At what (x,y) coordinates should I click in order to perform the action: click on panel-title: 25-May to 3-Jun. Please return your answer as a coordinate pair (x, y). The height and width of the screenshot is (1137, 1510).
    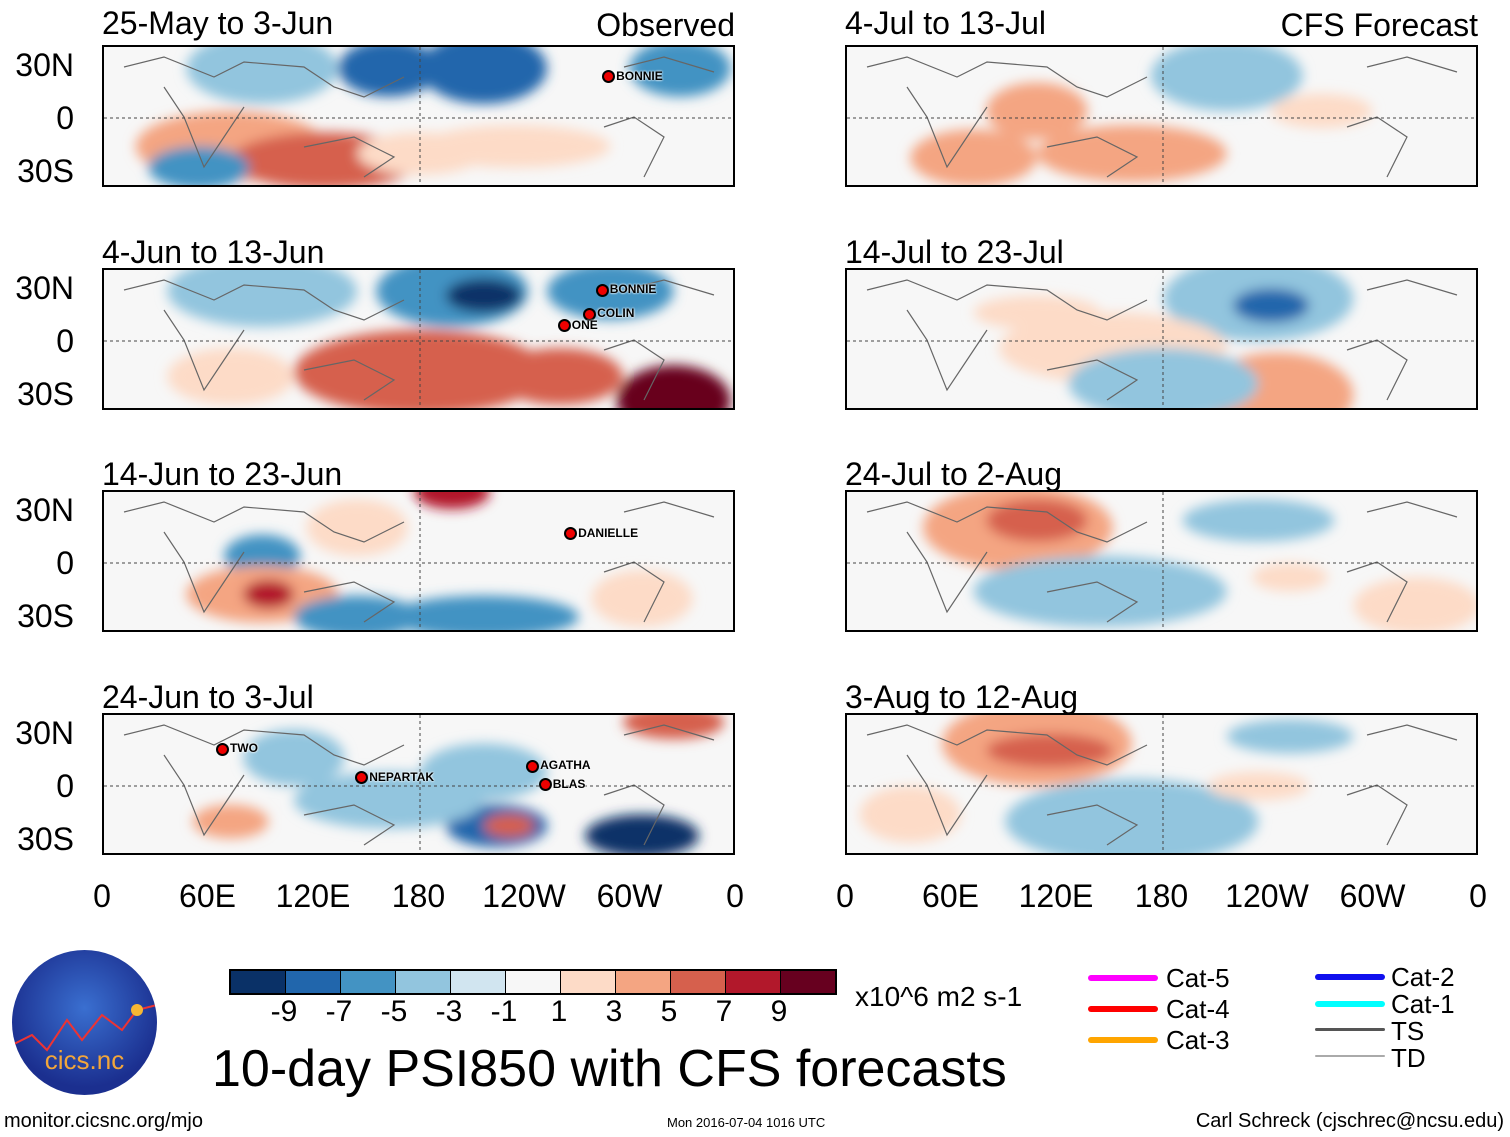
    Looking at the image, I should click on (218, 23).